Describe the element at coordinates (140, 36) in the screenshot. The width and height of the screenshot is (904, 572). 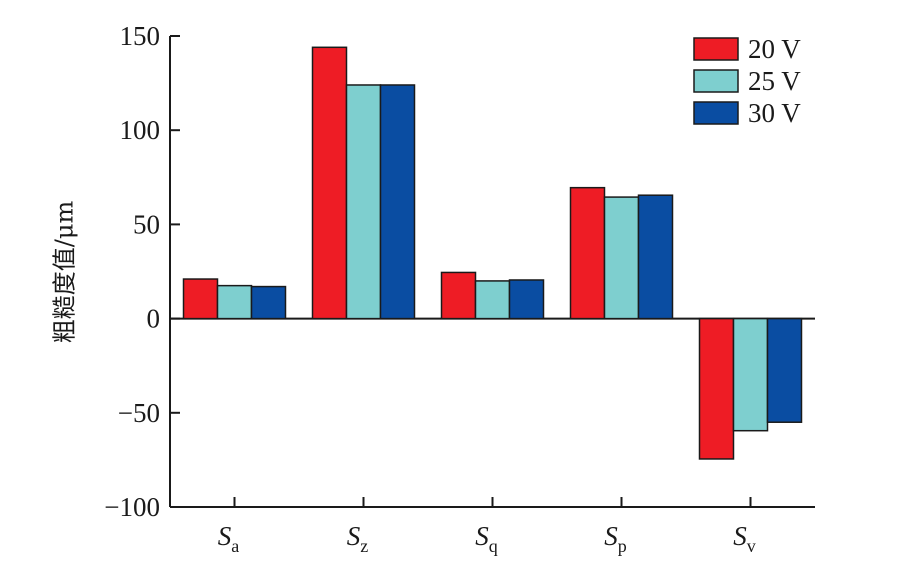
I see `y-tick-label: 150` at that location.